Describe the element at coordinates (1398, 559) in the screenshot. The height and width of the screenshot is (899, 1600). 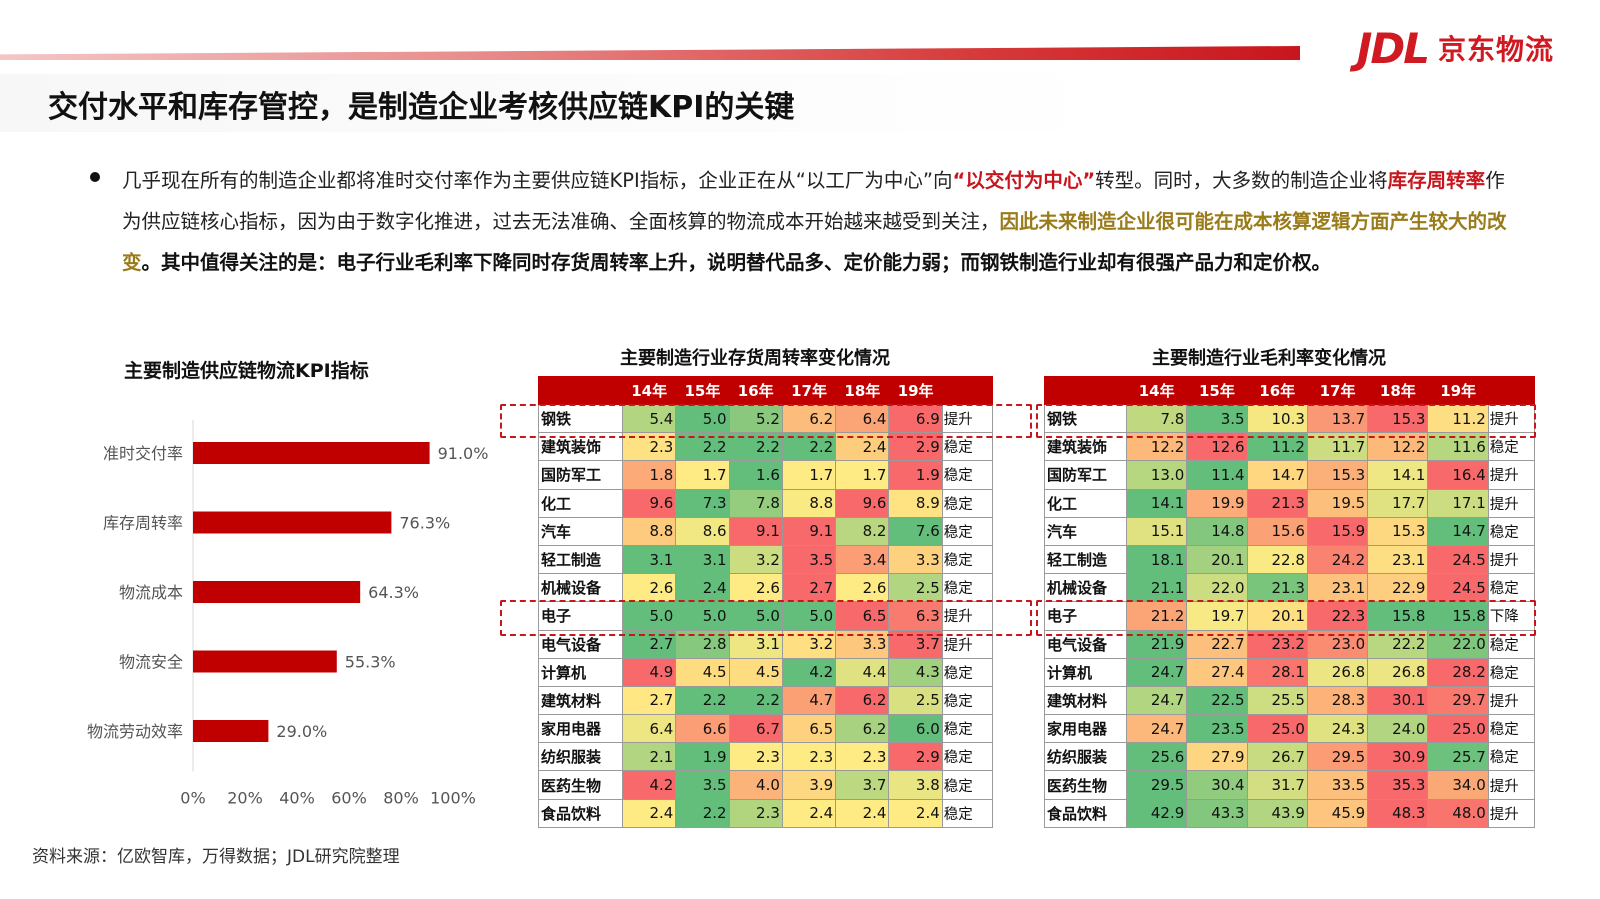
I see `value-cell: 23.1` at that location.